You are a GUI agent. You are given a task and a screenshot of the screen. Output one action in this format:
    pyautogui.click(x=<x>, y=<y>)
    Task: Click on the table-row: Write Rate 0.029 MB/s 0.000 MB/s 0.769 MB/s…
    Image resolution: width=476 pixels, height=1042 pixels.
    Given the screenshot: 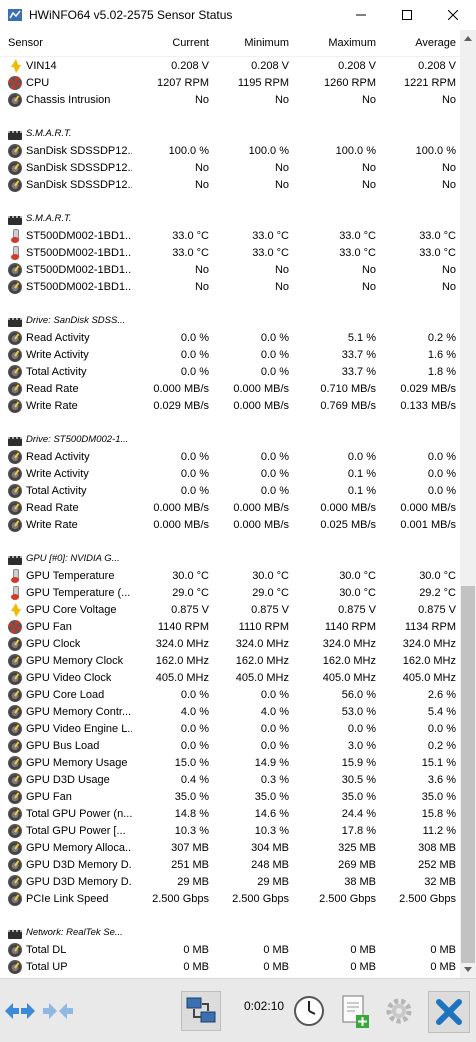 What is the action you would take?
    pyautogui.click(x=230, y=405)
    